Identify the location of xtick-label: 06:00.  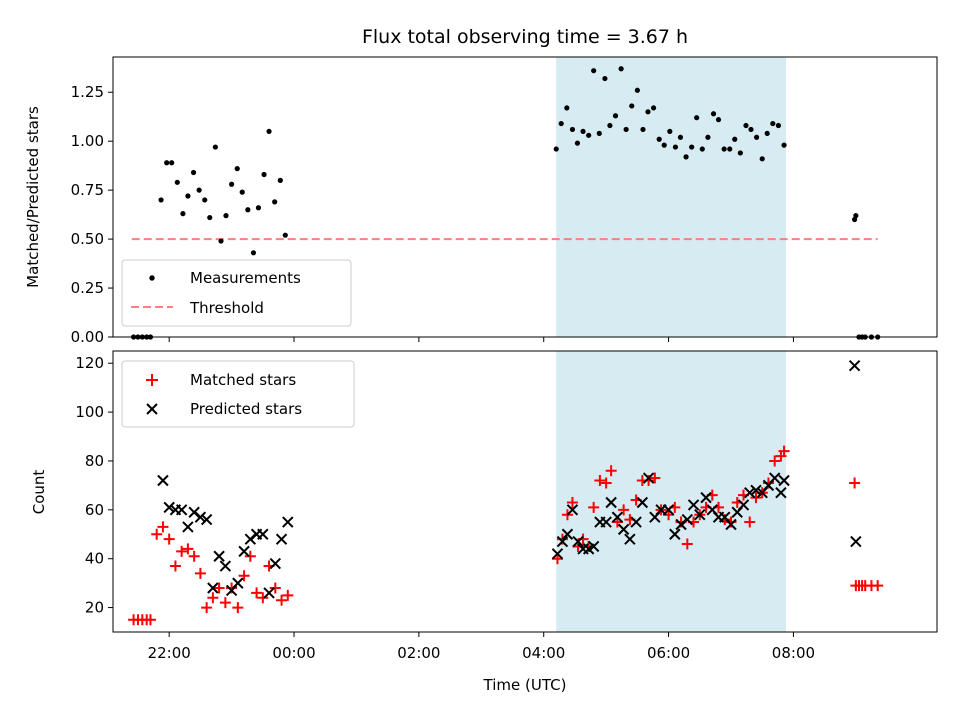
(668, 653).